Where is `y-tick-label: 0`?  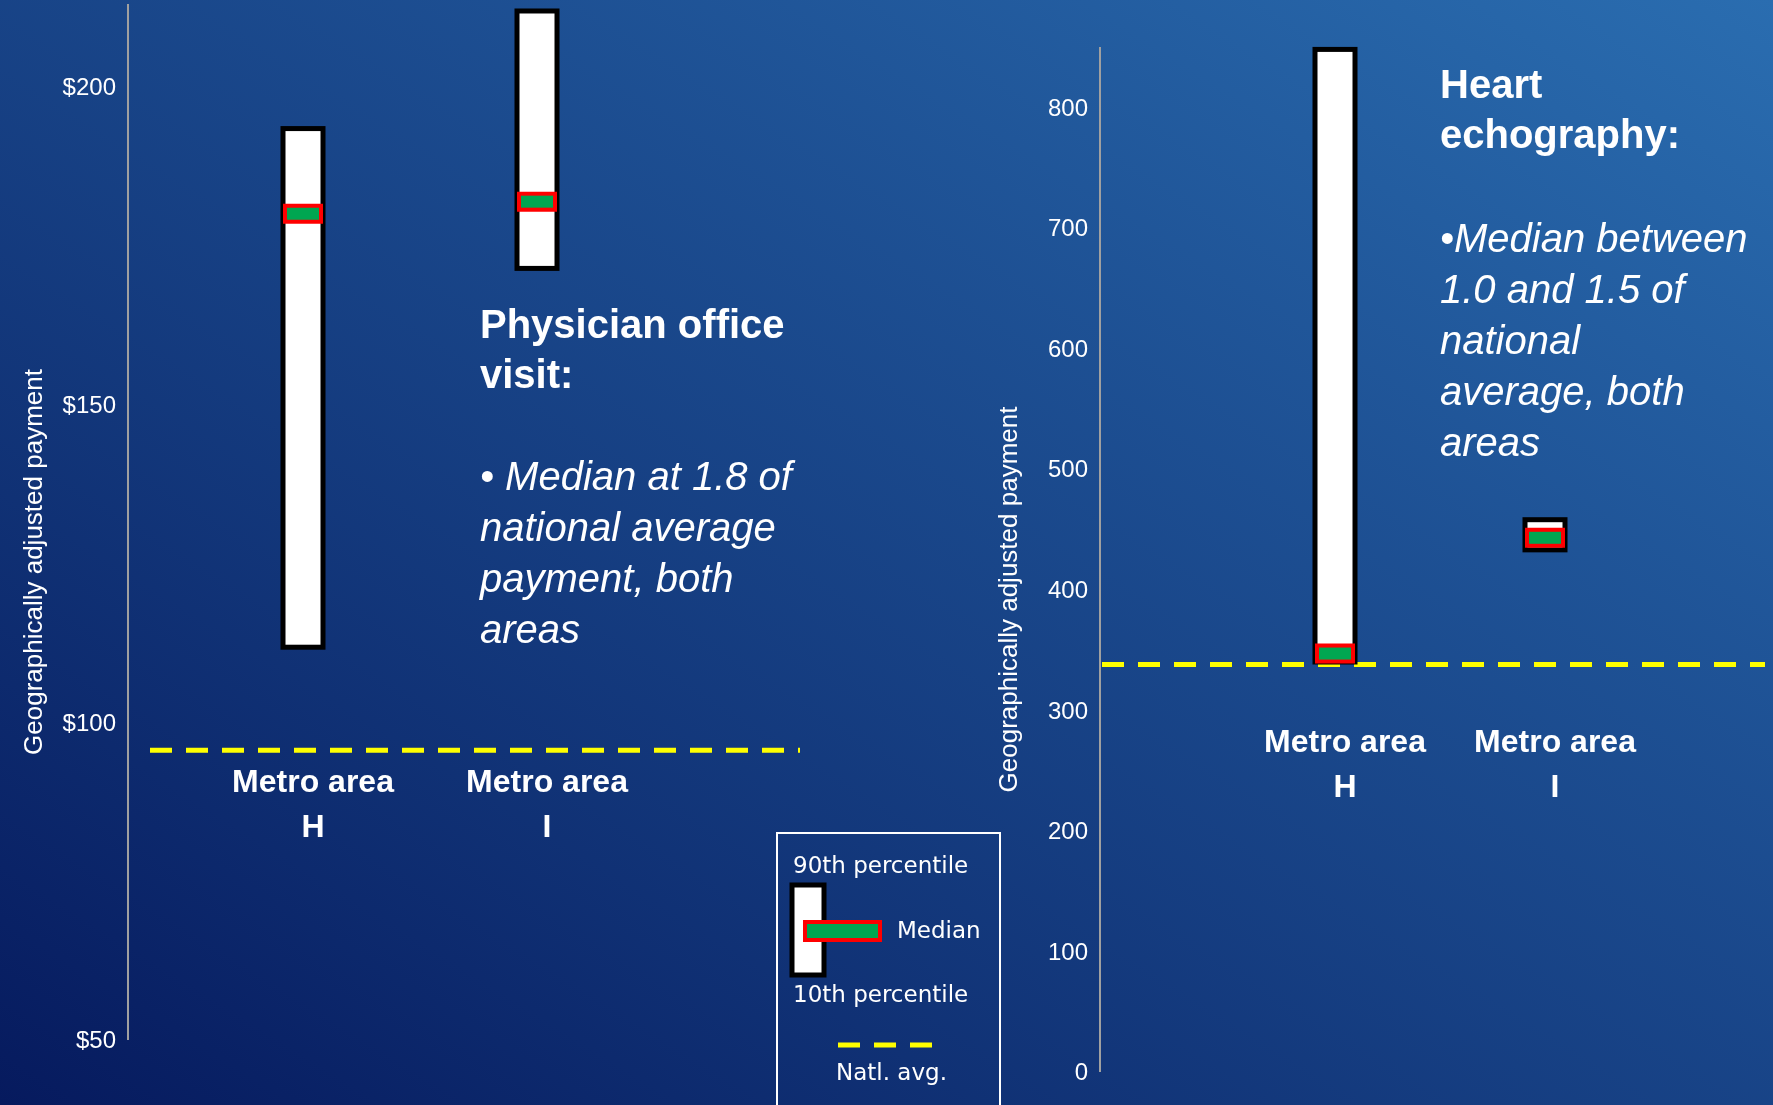
y-tick-label: 0 is located at coordinates (1081, 1072).